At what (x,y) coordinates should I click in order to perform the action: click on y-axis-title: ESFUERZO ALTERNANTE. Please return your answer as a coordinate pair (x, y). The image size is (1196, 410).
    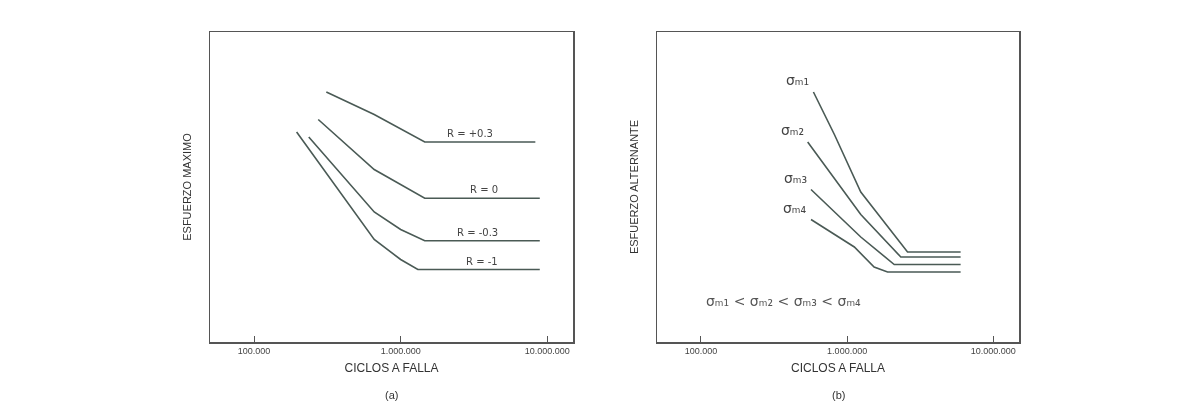
    Looking at the image, I should click on (634, 187).